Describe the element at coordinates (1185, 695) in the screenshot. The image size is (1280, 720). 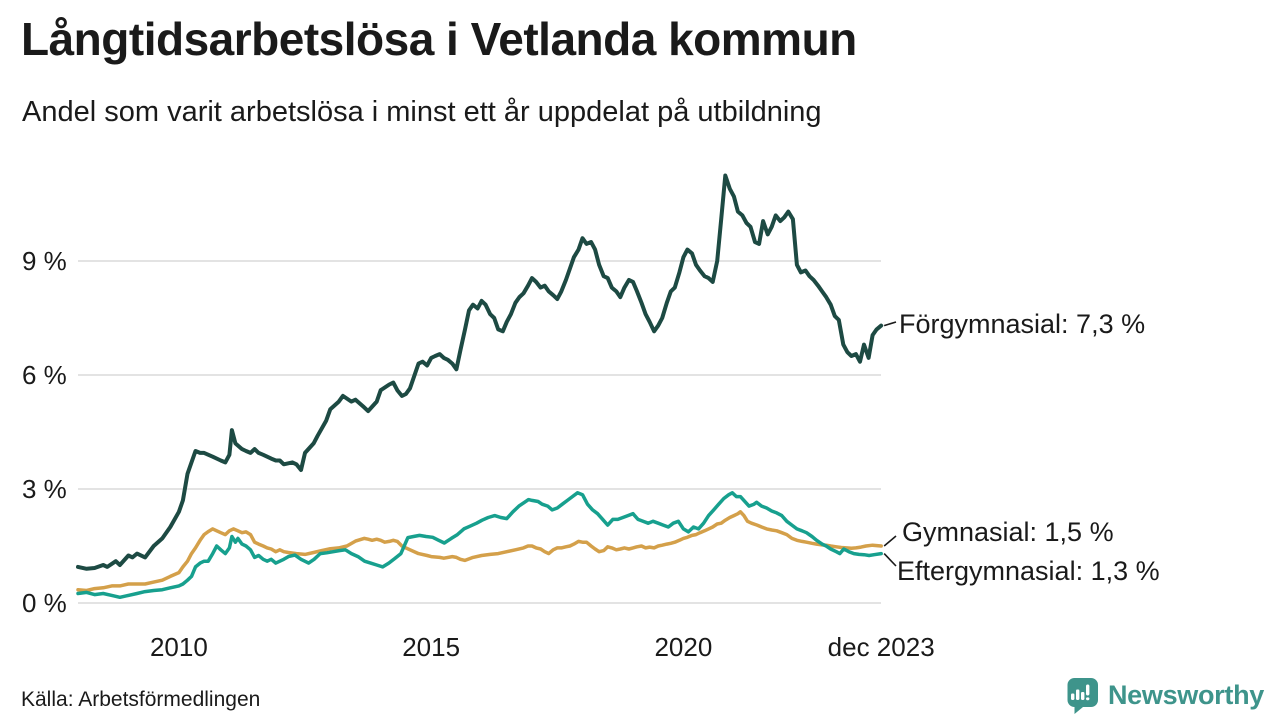
I see `brand-name: Newsworthy` at that location.